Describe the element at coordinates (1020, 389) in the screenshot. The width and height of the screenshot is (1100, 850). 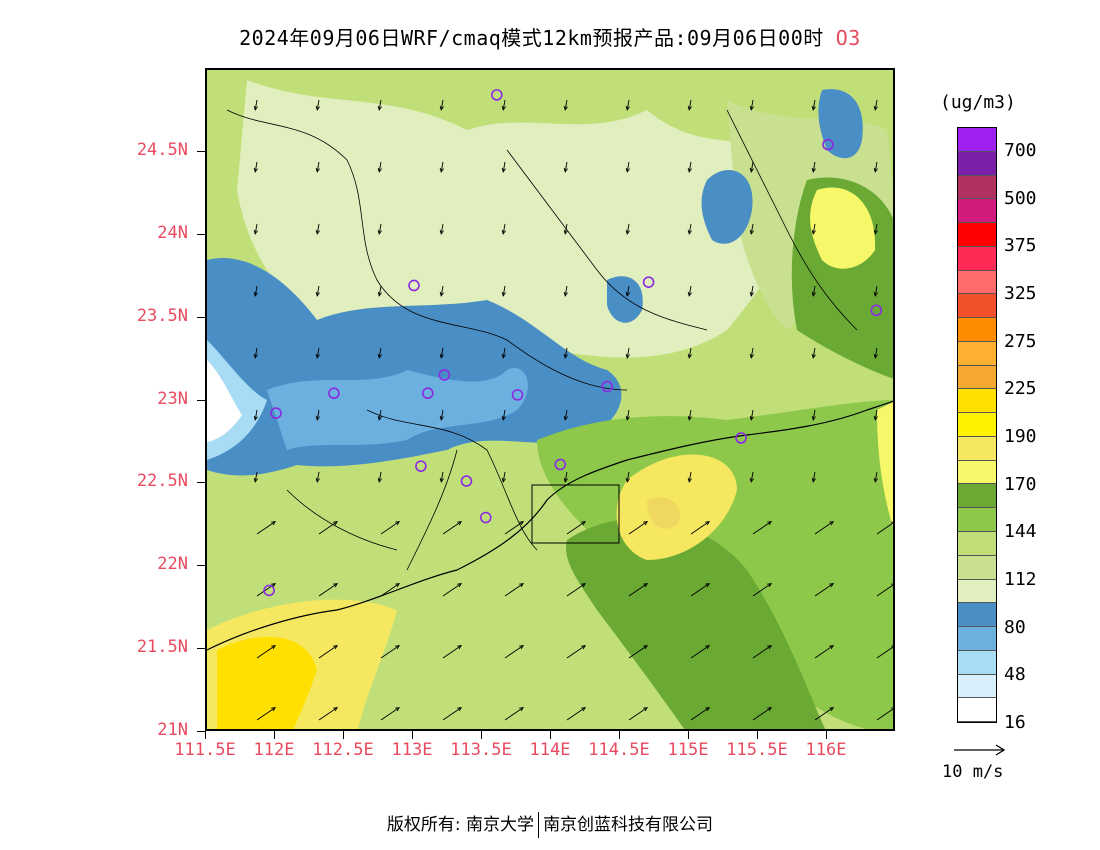
I see `legend-label: 225` at that location.